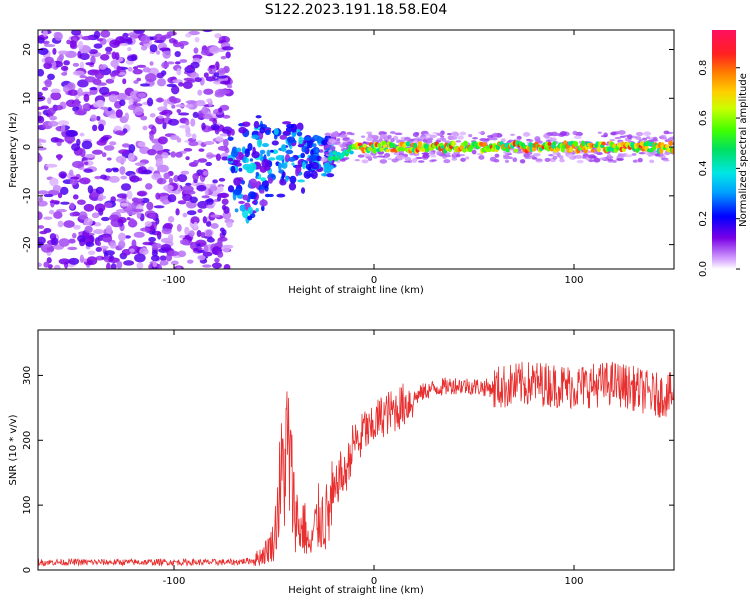 This screenshot has height=600, width=750. Describe the element at coordinates (27, 49) in the screenshot. I see `y-tick-label: 20` at that location.